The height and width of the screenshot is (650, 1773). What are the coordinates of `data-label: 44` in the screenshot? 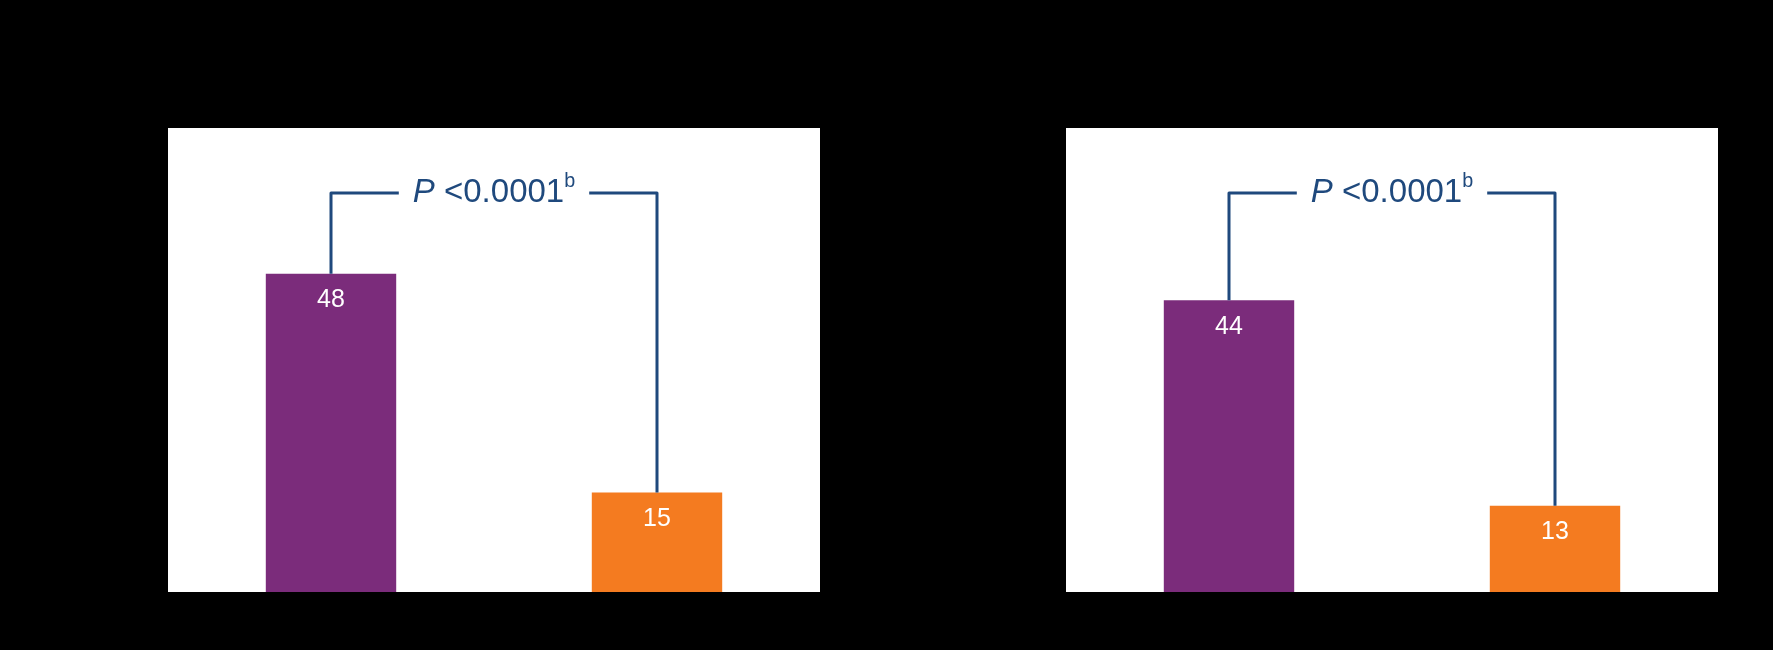 It's located at (1229, 324).